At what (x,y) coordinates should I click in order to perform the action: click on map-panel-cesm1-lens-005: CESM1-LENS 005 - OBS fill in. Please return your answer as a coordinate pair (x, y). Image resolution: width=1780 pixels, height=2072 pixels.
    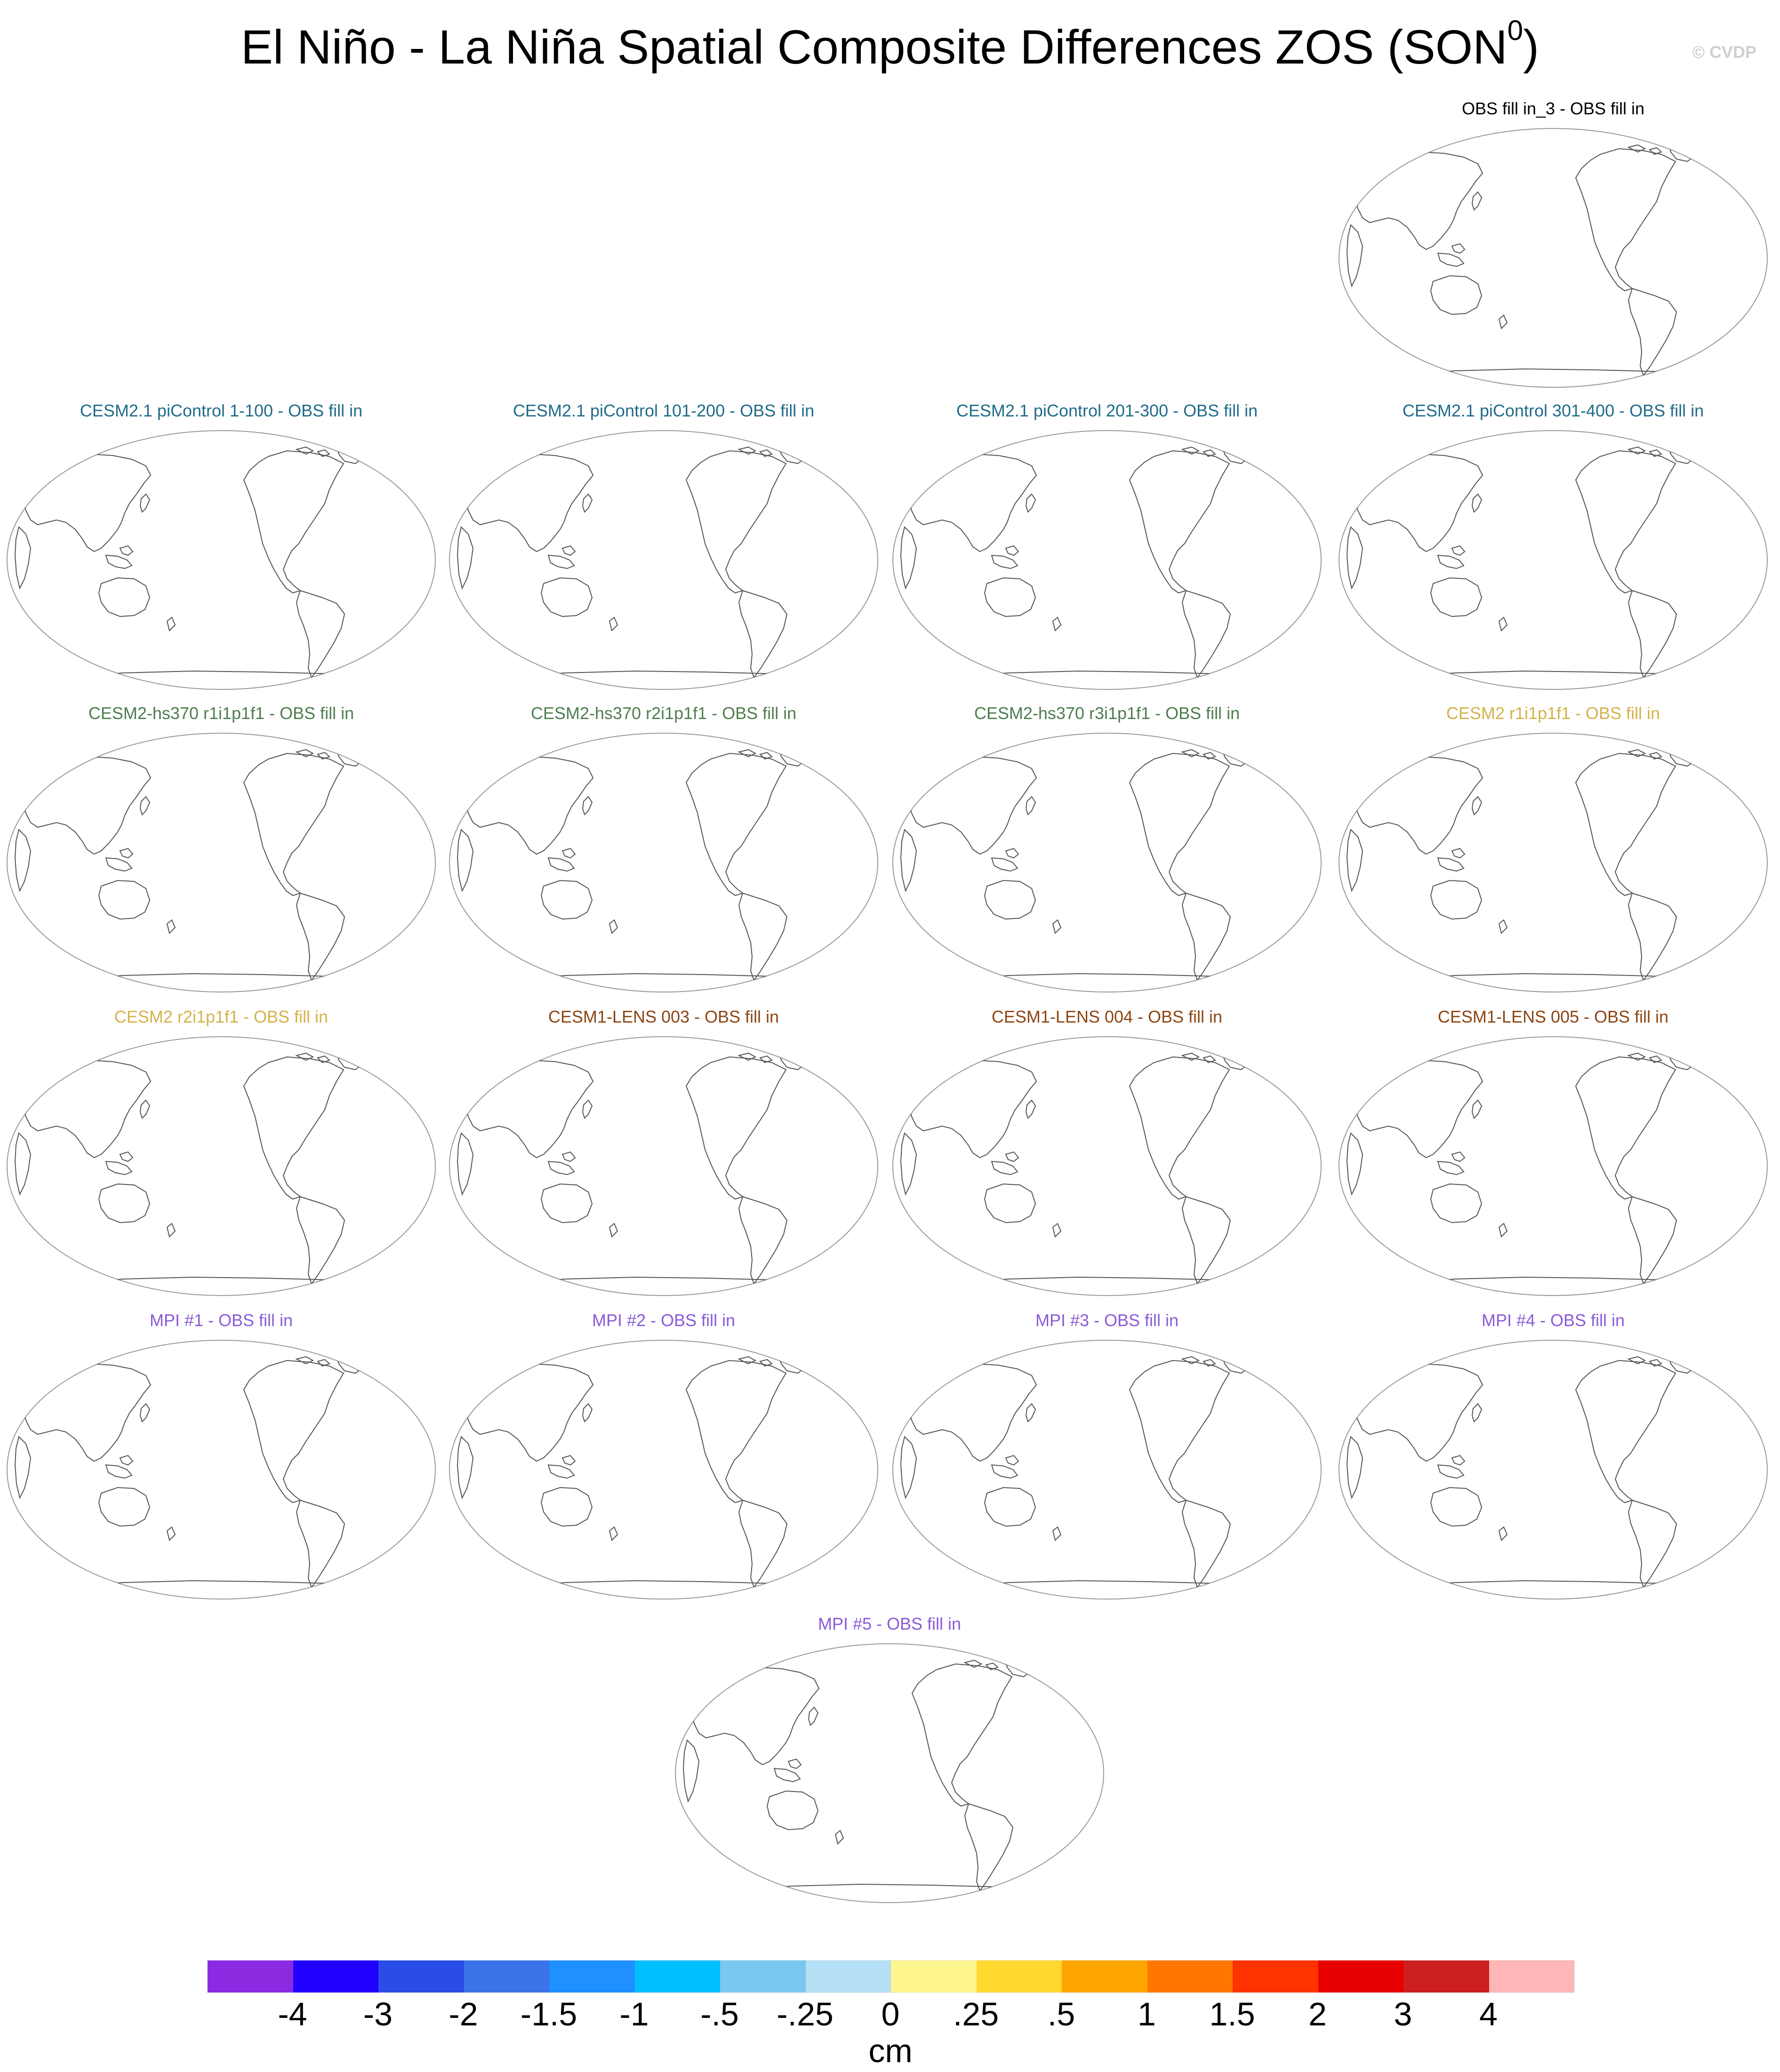
    Looking at the image, I should click on (1553, 1171).